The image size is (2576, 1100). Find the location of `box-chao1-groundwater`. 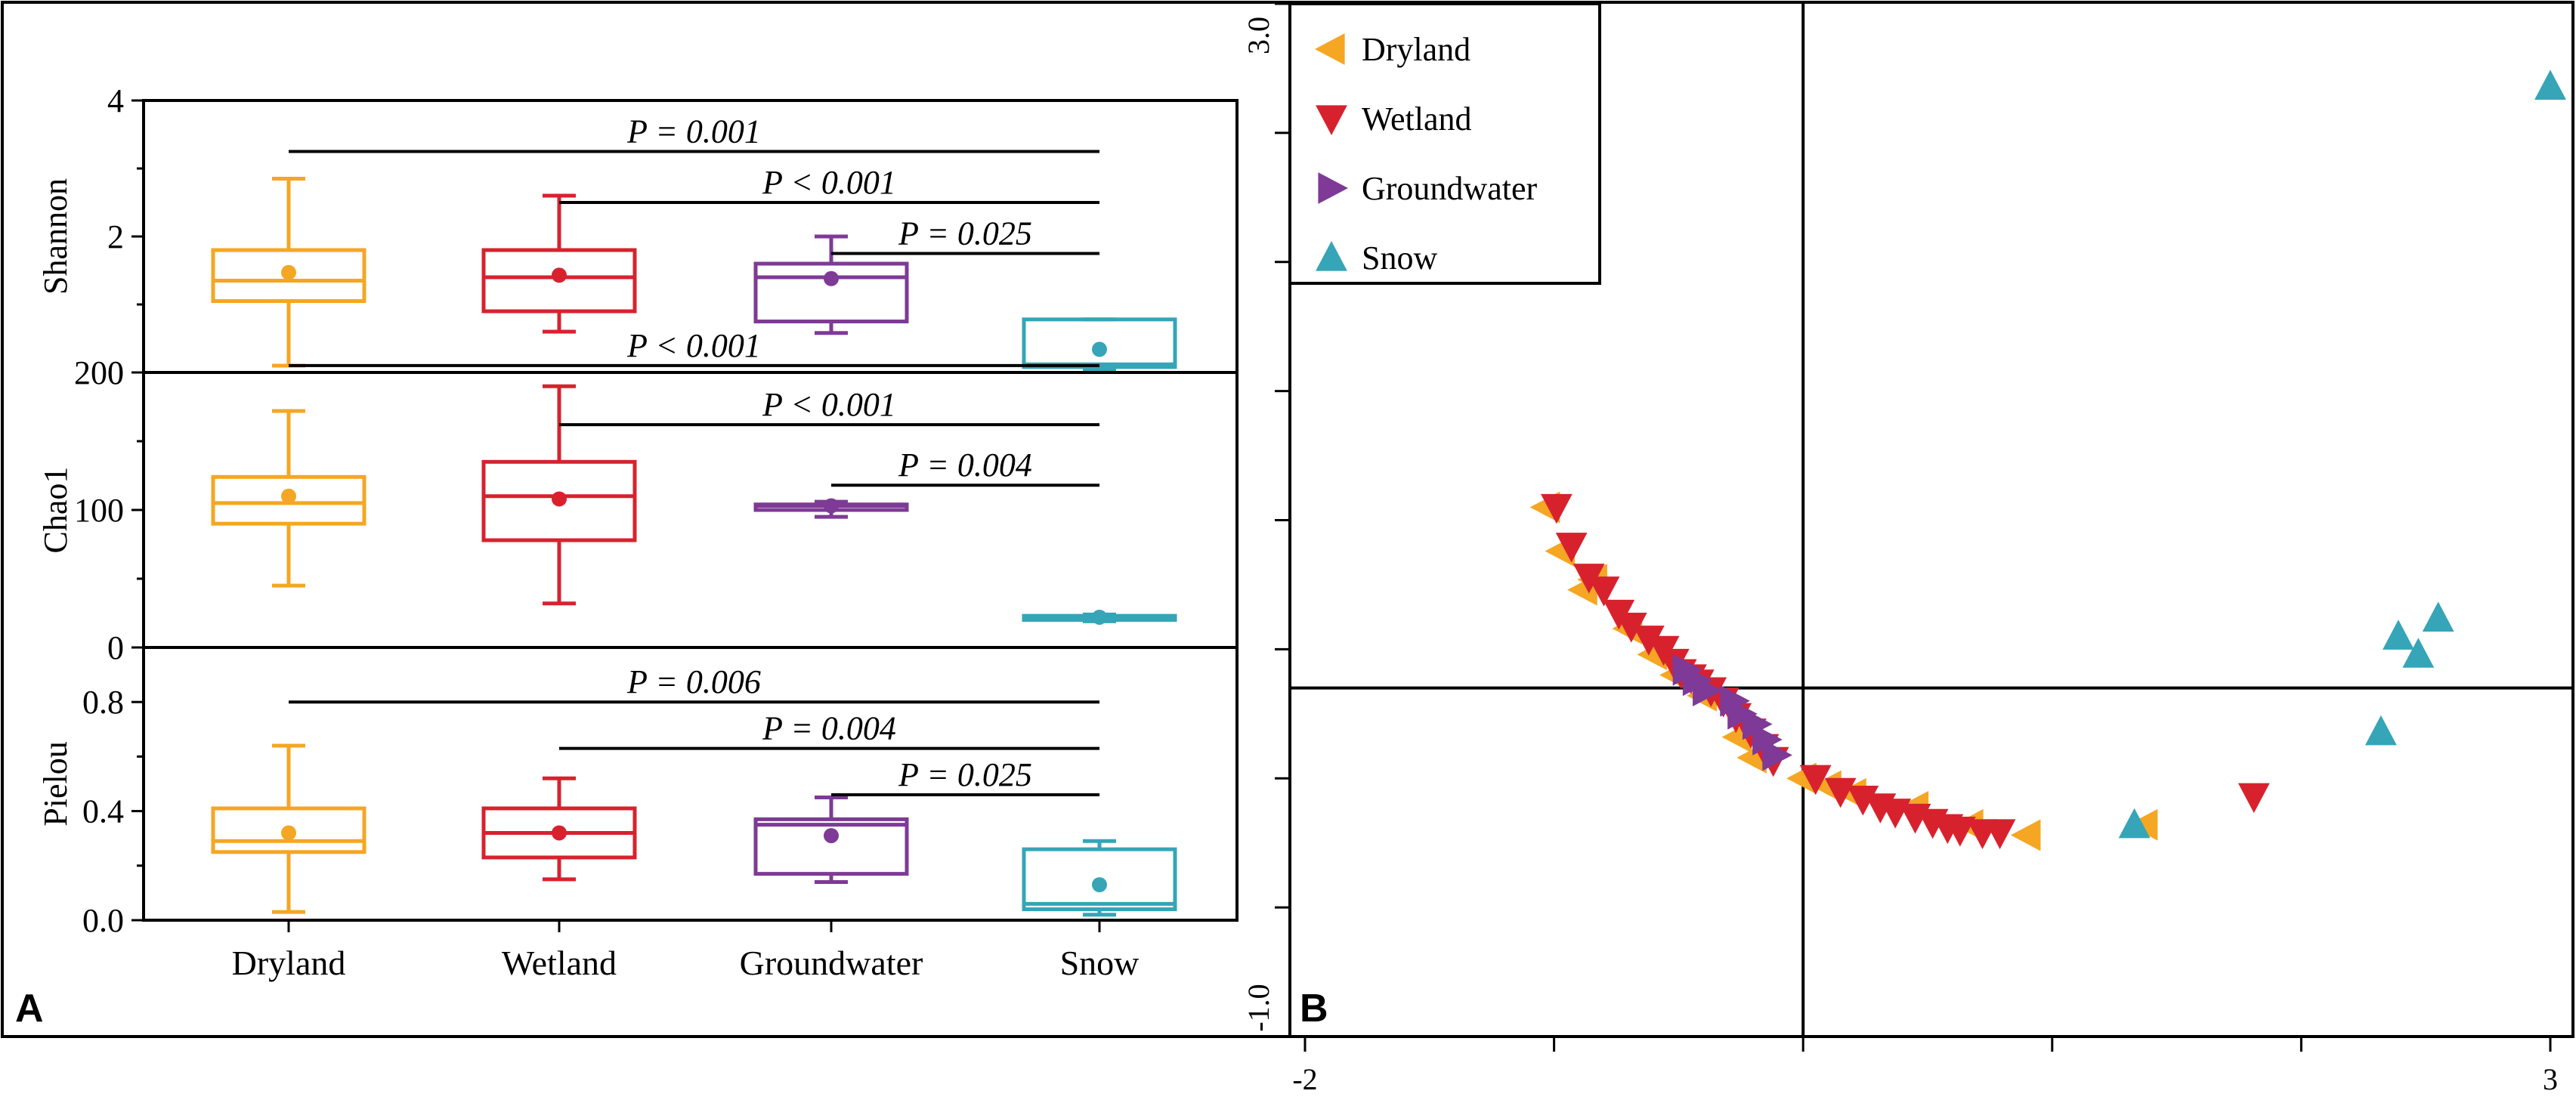

box-chao1-groundwater is located at coordinates (831, 508).